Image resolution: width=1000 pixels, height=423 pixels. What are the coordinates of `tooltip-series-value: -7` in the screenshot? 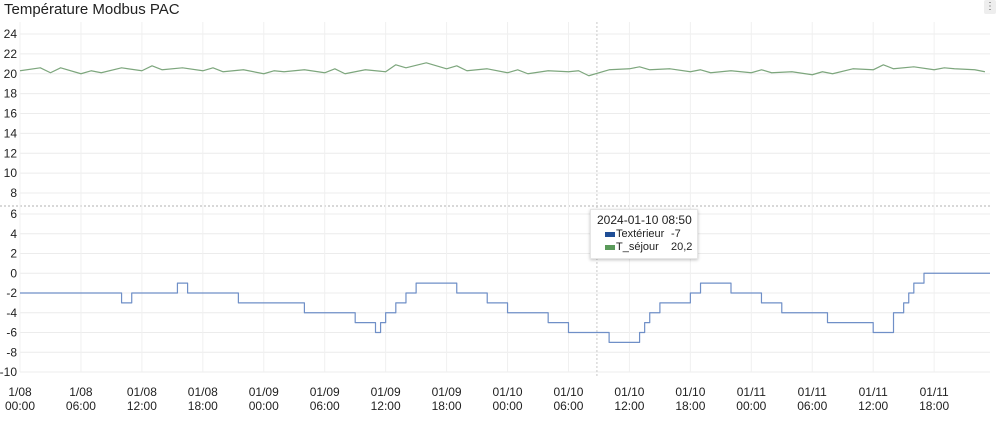 It's located at (676, 234).